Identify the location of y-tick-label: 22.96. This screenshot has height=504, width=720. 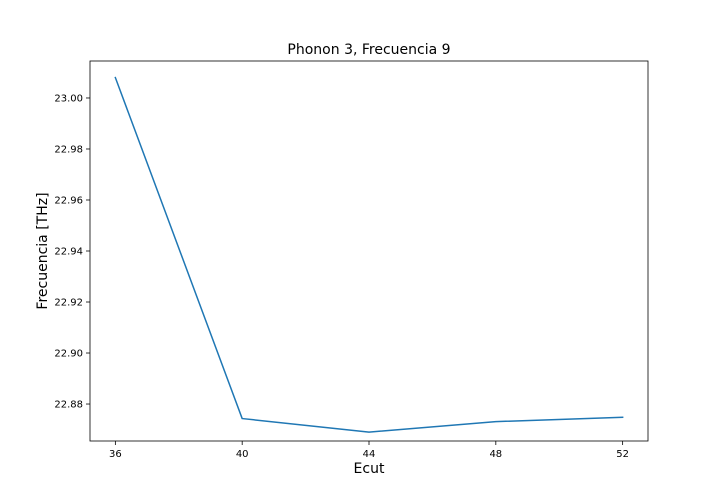
(68, 200).